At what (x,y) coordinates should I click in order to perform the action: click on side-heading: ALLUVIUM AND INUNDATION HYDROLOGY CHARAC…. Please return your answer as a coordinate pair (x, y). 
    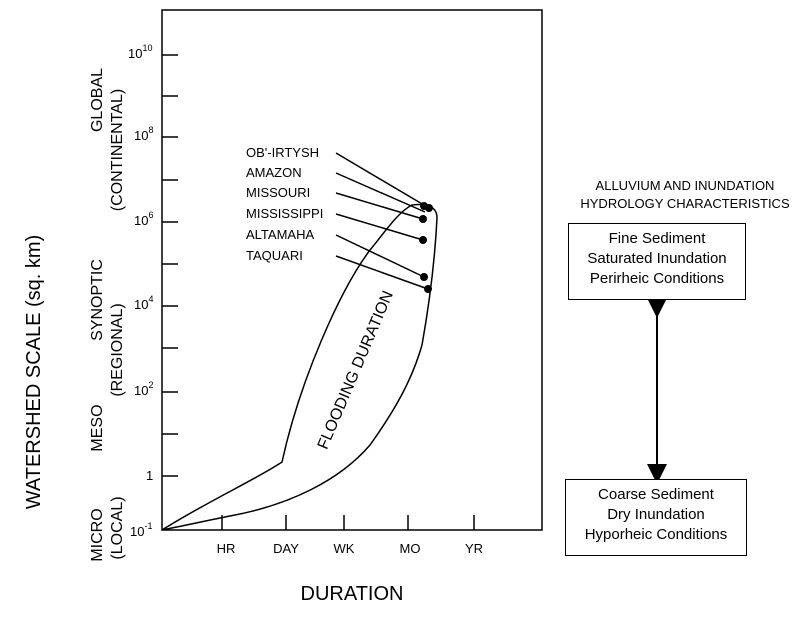
    Looking at the image, I should click on (685, 195).